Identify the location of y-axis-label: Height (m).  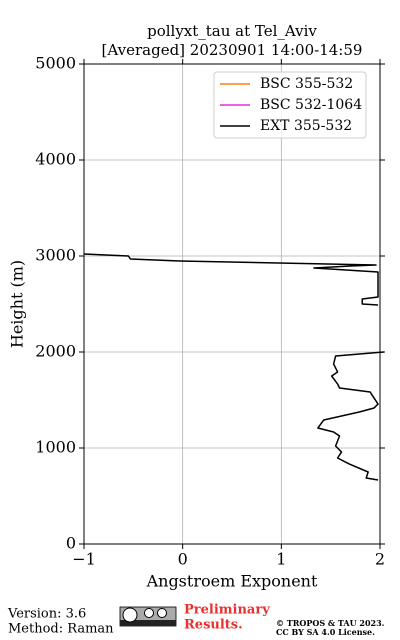
(17, 304).